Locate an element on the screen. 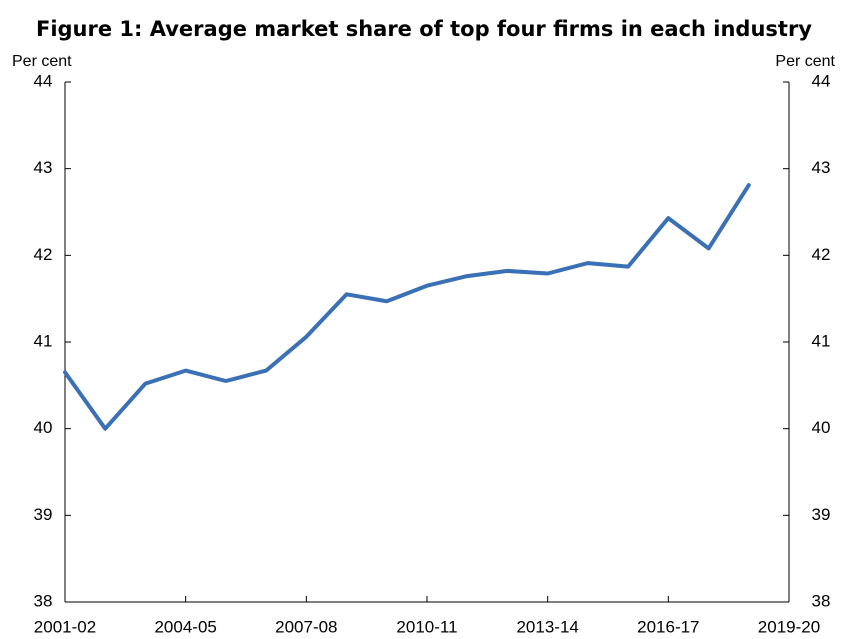 The image size is (847, 639). y-tick-label: 39 is located at coordinates (43, 514).